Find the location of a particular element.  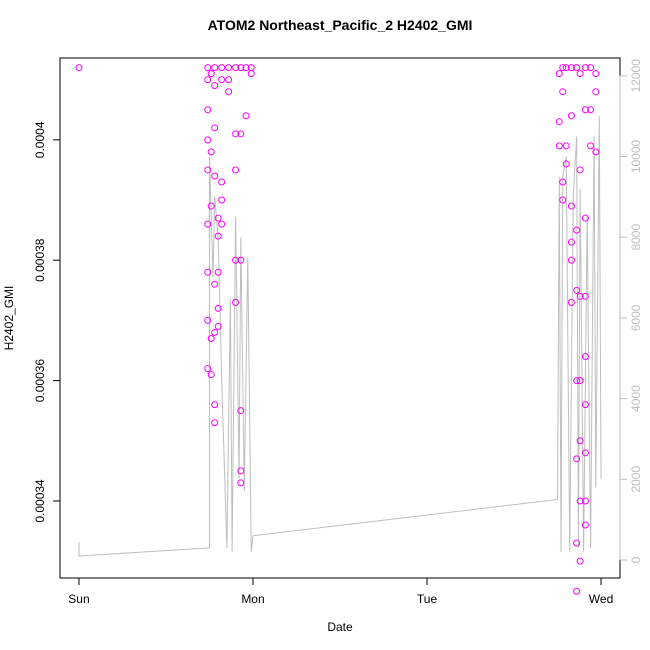

y-tick-label: 0.00036 is located at coordinates (40, 381).